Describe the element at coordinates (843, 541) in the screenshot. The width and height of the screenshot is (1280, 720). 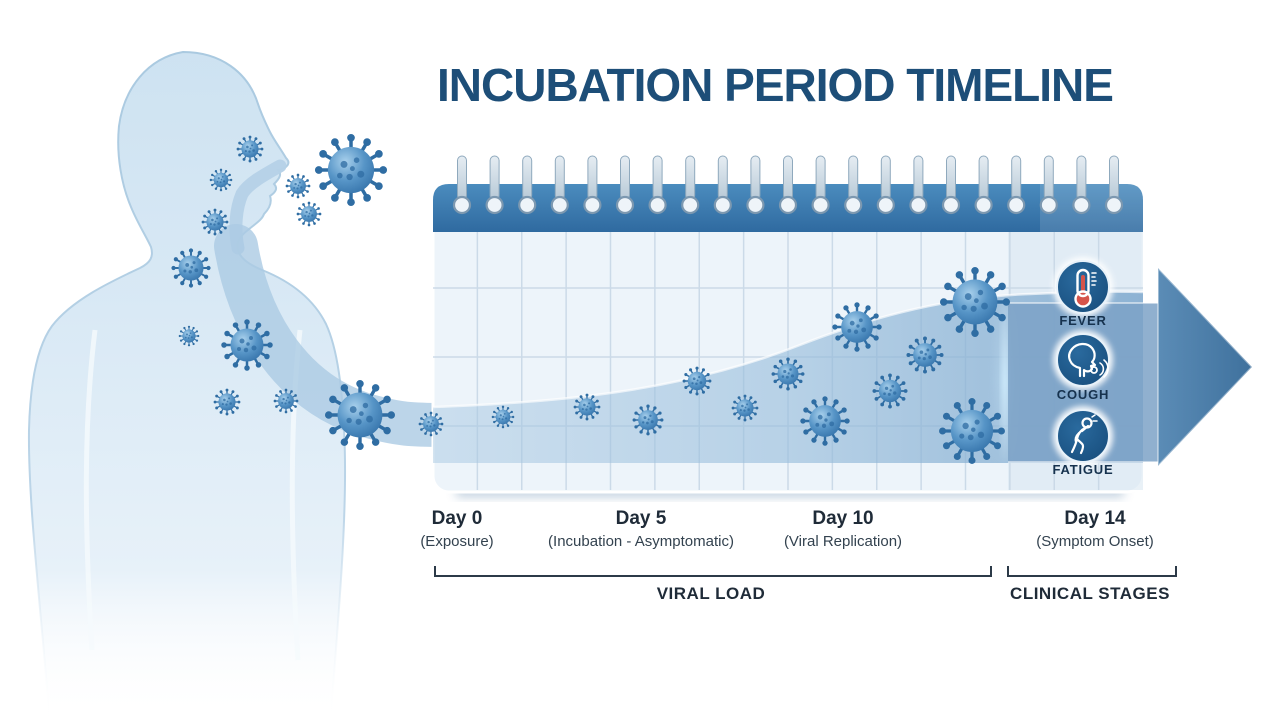
I see `day-sublabel: (Viral Replication)` at that location.